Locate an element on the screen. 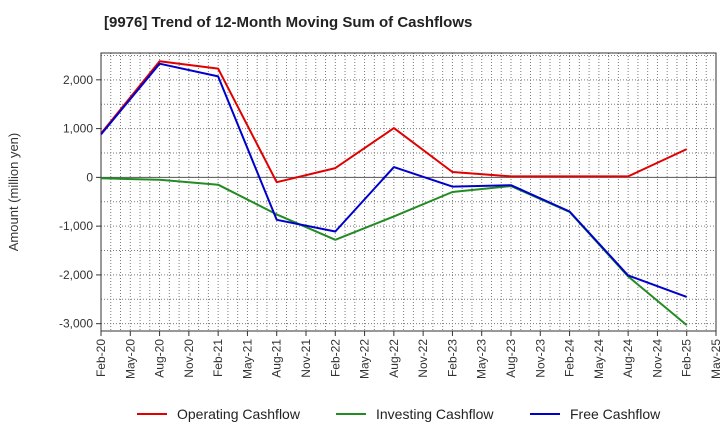 This screenshot has width=720, height=440. x-tick-label: Feb-25 is located at coordinates (687, 358).